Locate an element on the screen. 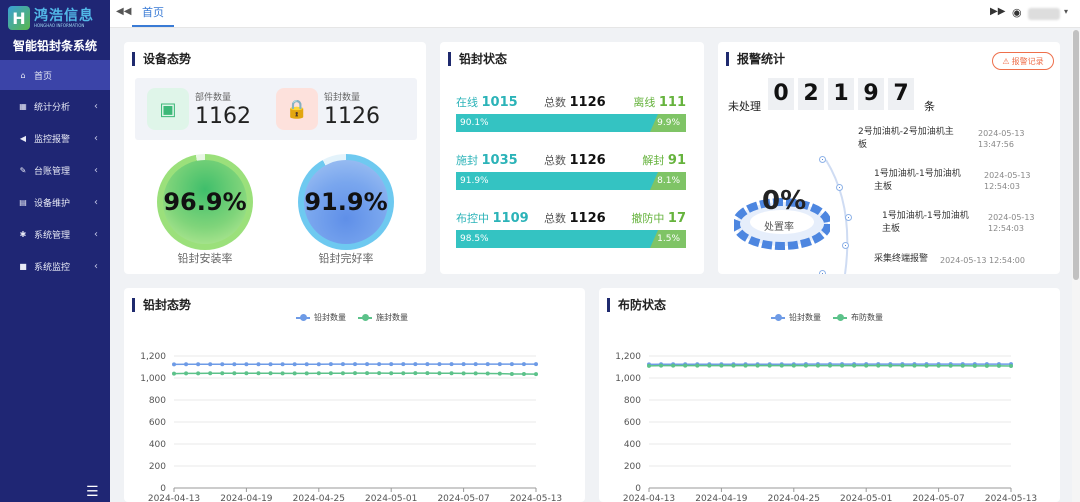  alarm-text-line: 1号加油机-1号加油机 is located at coordinates (925, 216).